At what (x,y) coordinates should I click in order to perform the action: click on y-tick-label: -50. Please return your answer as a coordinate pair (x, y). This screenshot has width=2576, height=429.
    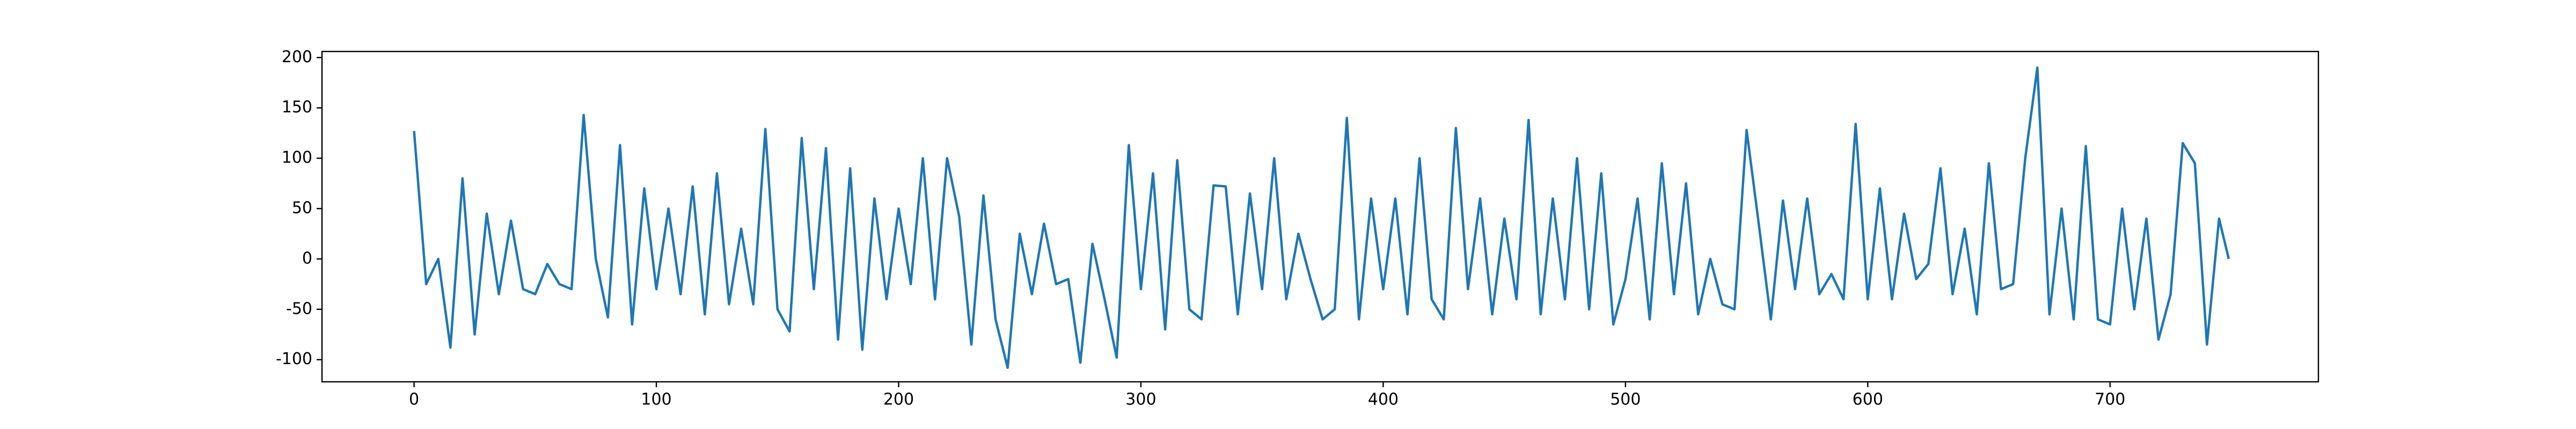
    Looking at the image, I should click on (299, 308).